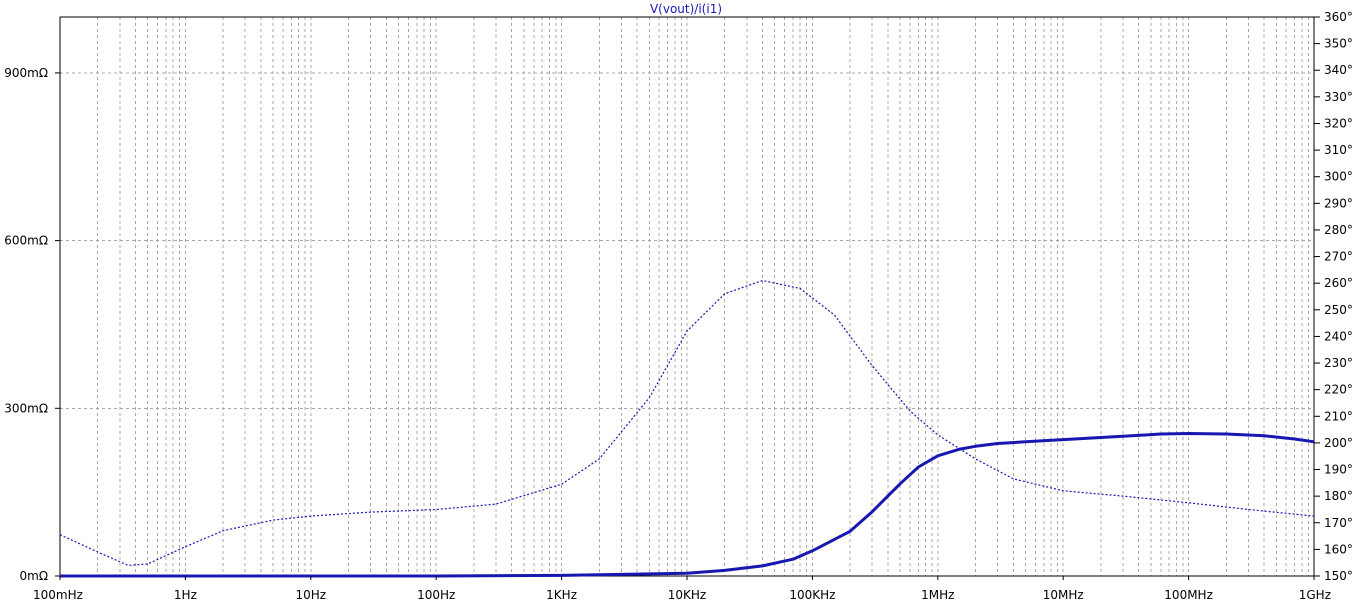  I want to click on left-tick-label: 300mΩ, so click(26, 408).